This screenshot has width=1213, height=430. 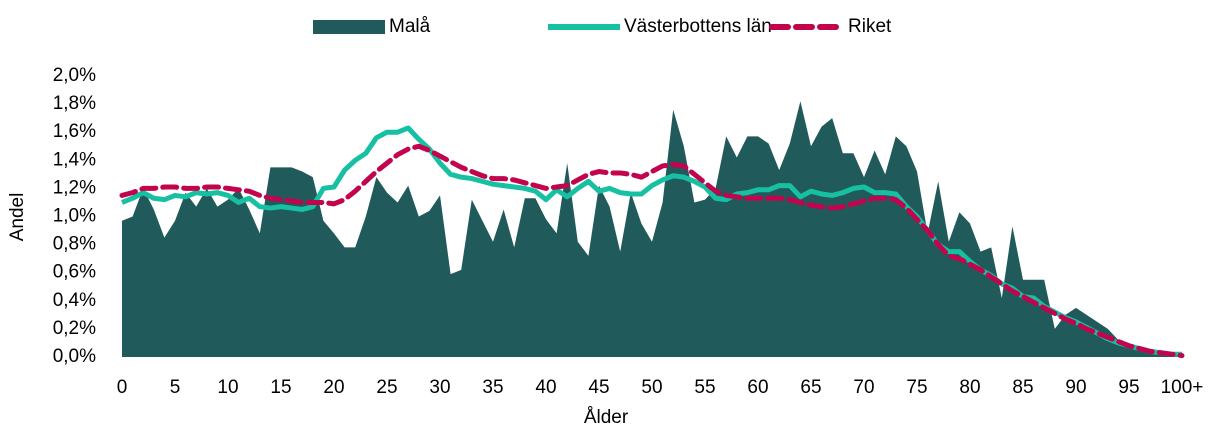 What do you see at coordinates (606, 417) in the screenshot?
I see `x-axis-title: Ålder` at bounding box center [606, 417].